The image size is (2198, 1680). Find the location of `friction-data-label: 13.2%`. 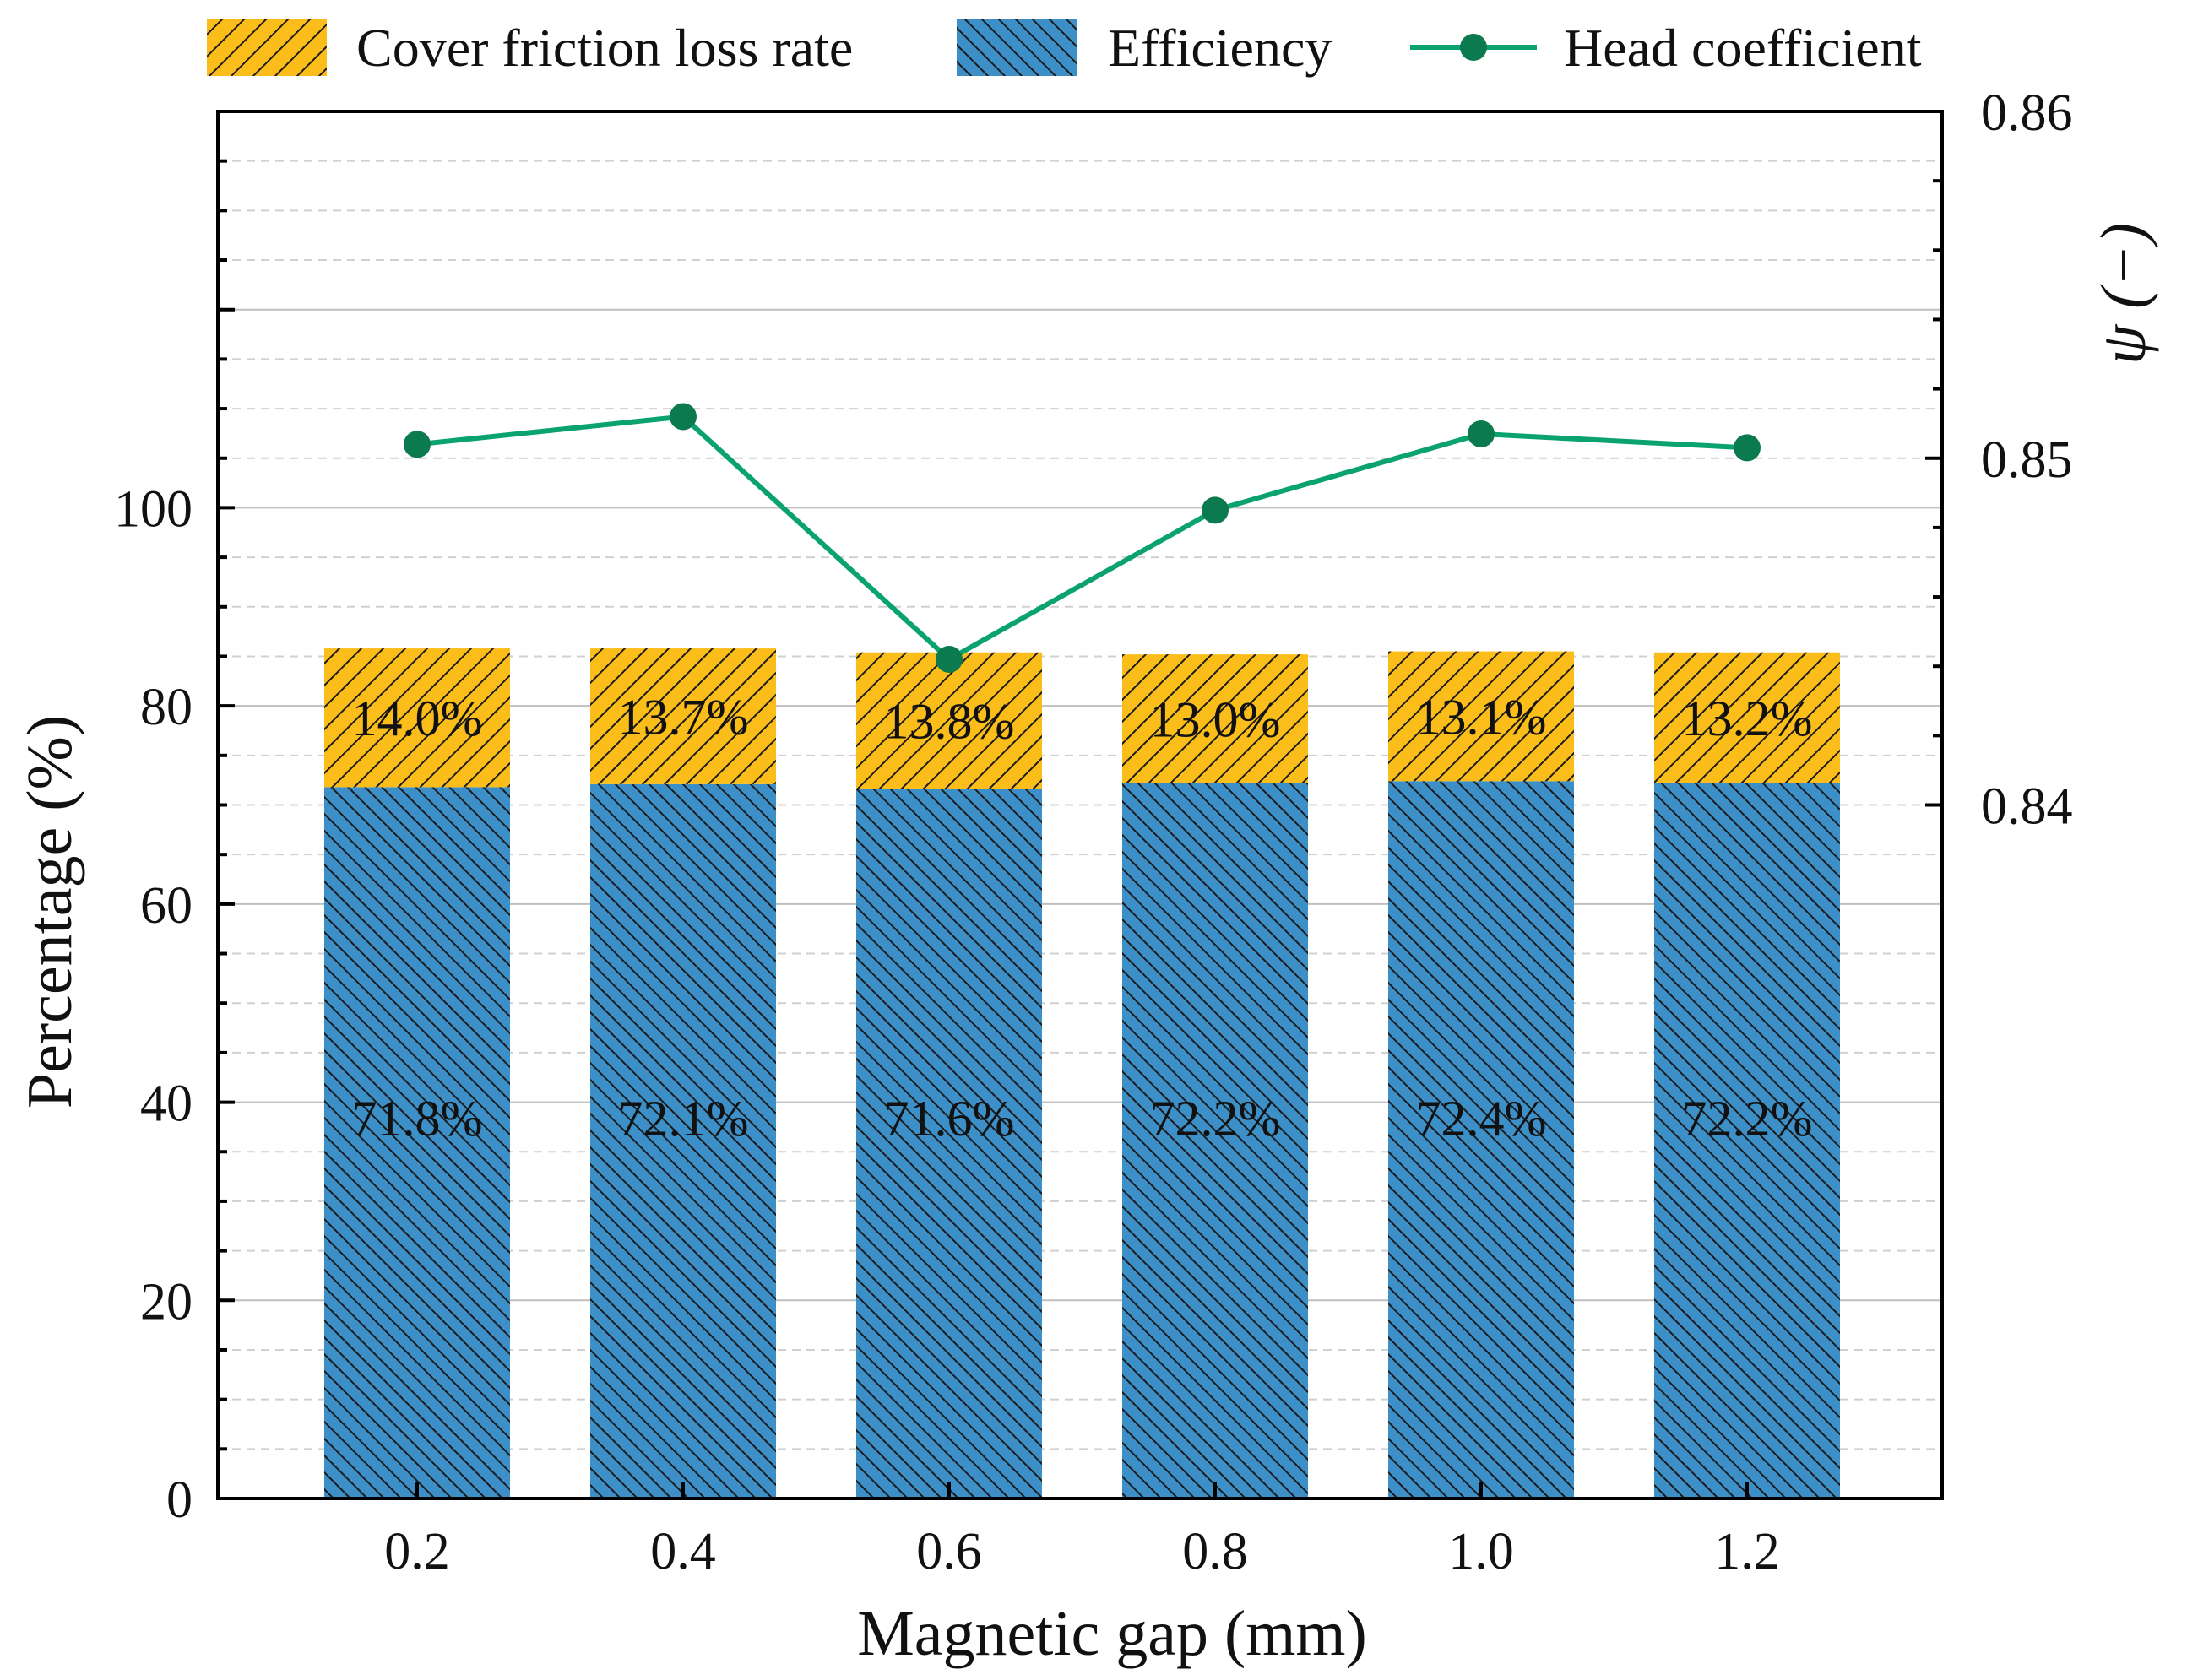

friction-data-label: 13.2% is located at coordinates (1748, 718).